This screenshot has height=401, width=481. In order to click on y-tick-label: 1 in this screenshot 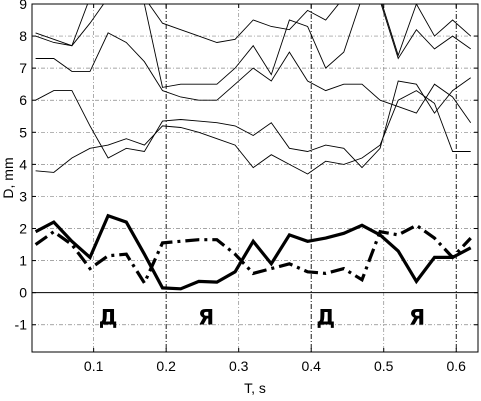, I will do `click(23, 261)`.